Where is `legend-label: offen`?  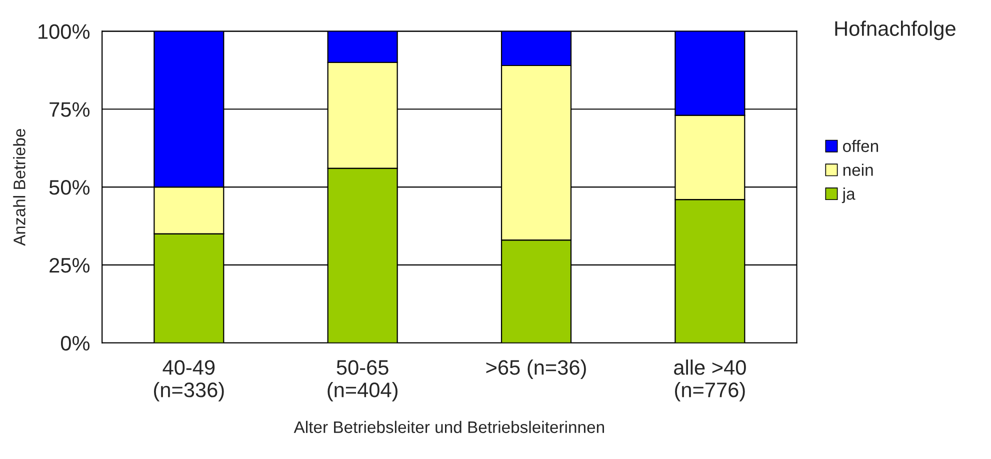
legend-label: offen is located at coordinates (860, 146).